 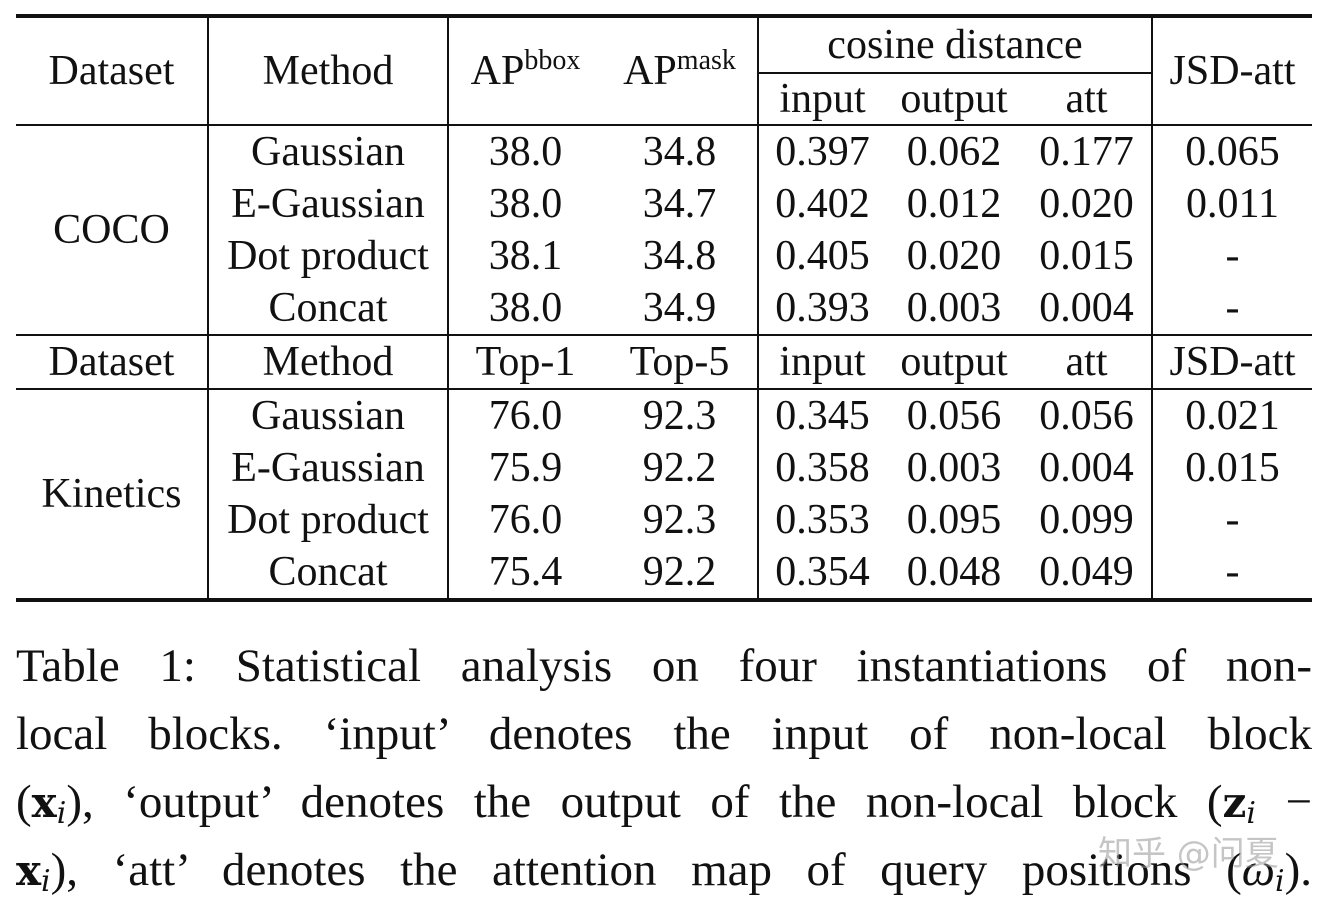 I want to click on header-input: input, so click(x=822, y=99).